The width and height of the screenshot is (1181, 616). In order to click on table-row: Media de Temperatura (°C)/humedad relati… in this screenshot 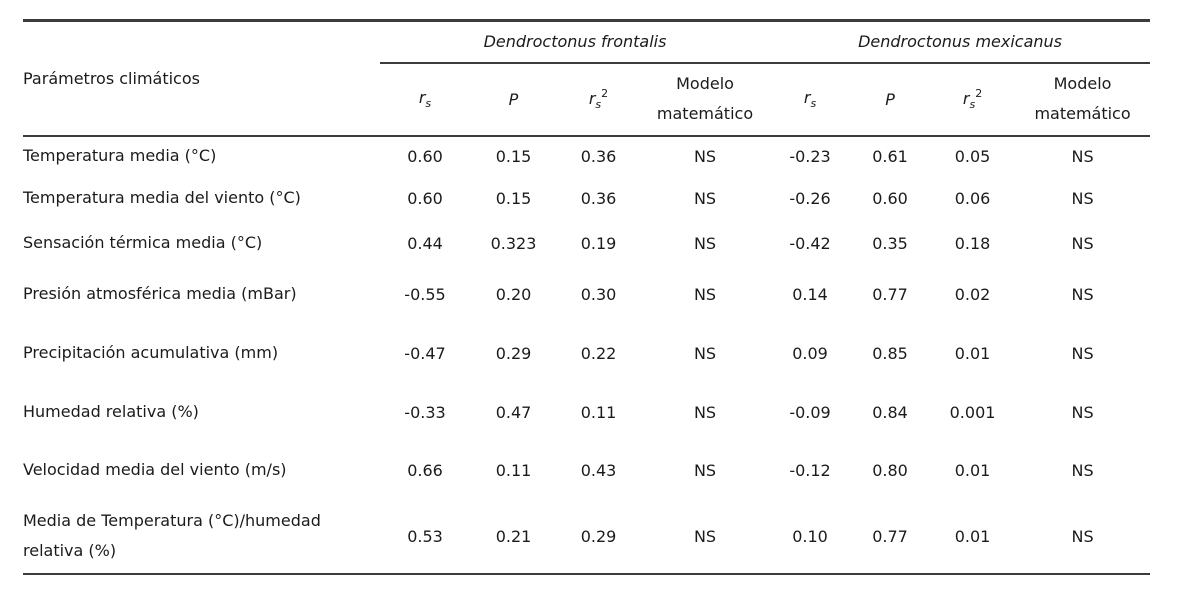, I will do `click(586, 537)`.